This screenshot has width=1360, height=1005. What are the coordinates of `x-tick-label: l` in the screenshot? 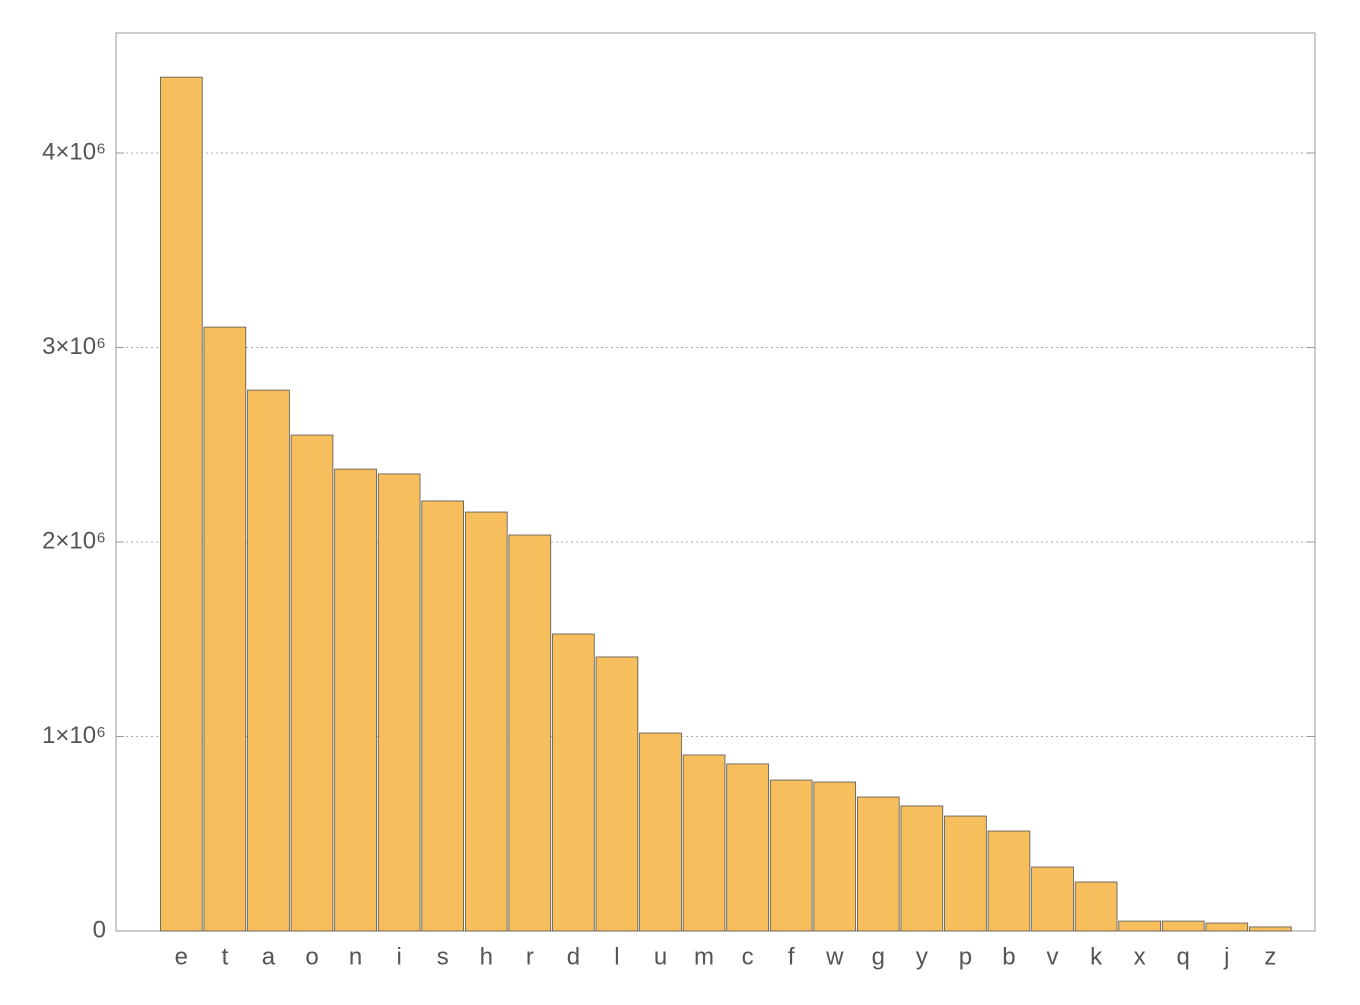 It's located at (616, 956).